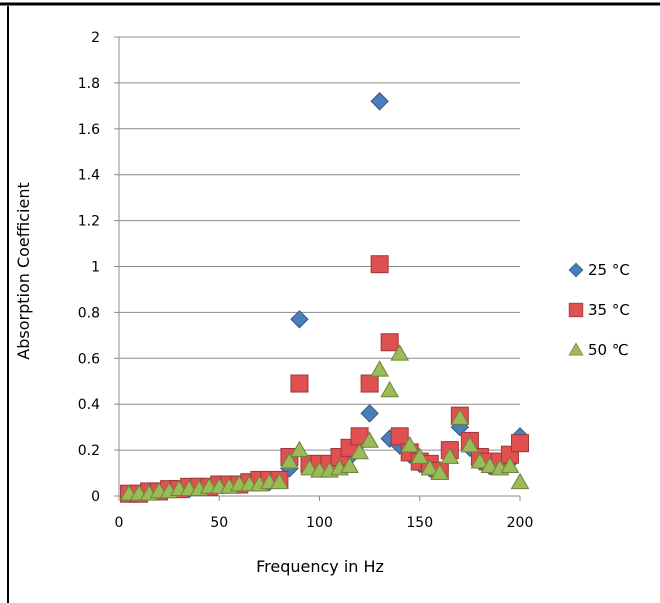 This screenshot has width=660, height=603. I want to click on x-tick-label: 150, so click(419, 523).